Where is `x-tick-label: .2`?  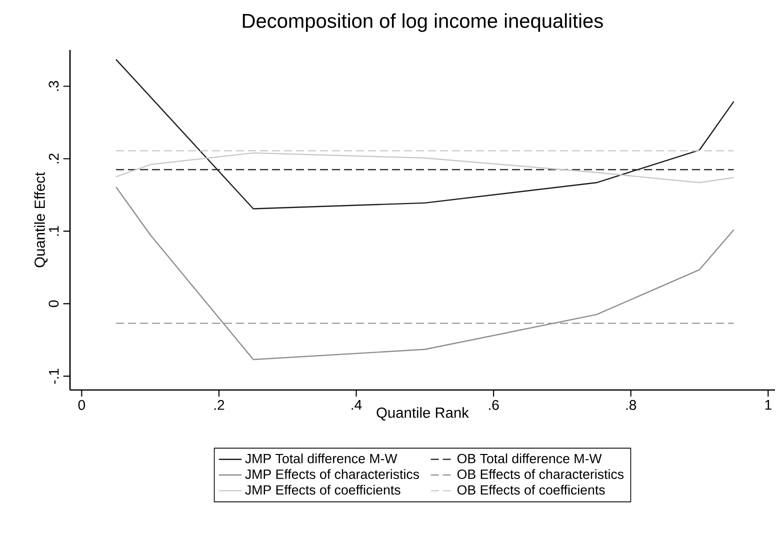
x-tick-label: .2 is located at coordinates (219, 405).